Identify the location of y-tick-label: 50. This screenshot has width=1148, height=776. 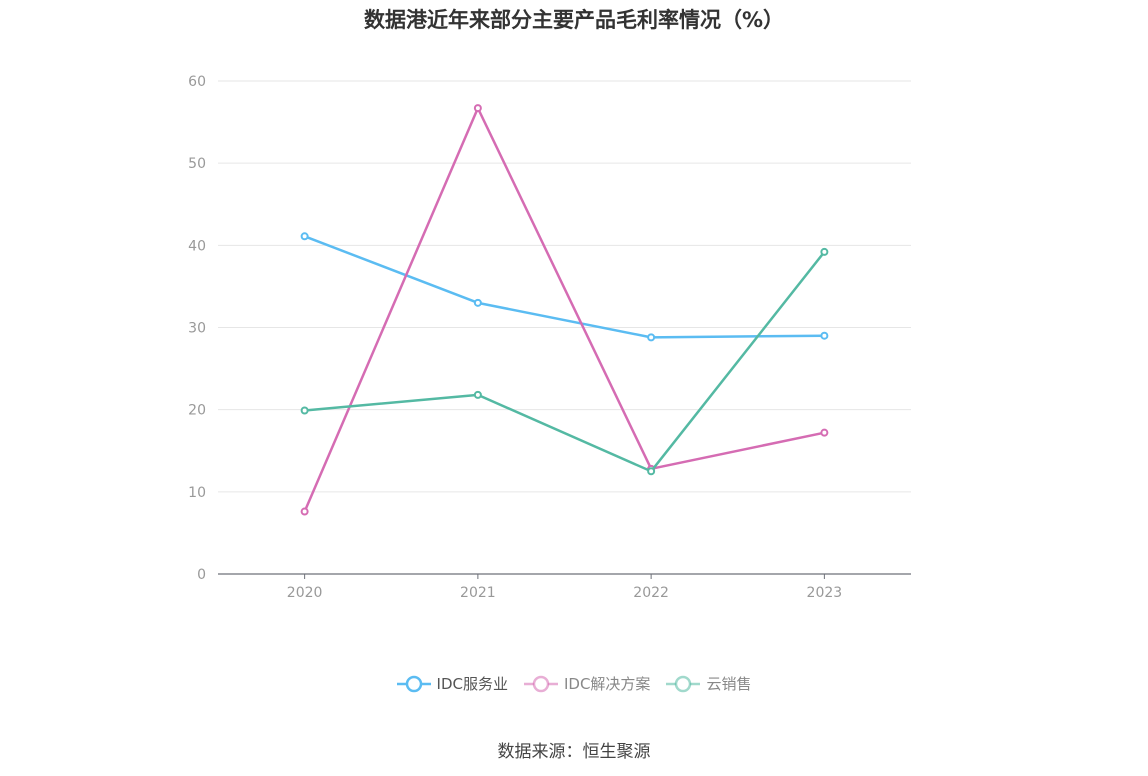
(197, 164).